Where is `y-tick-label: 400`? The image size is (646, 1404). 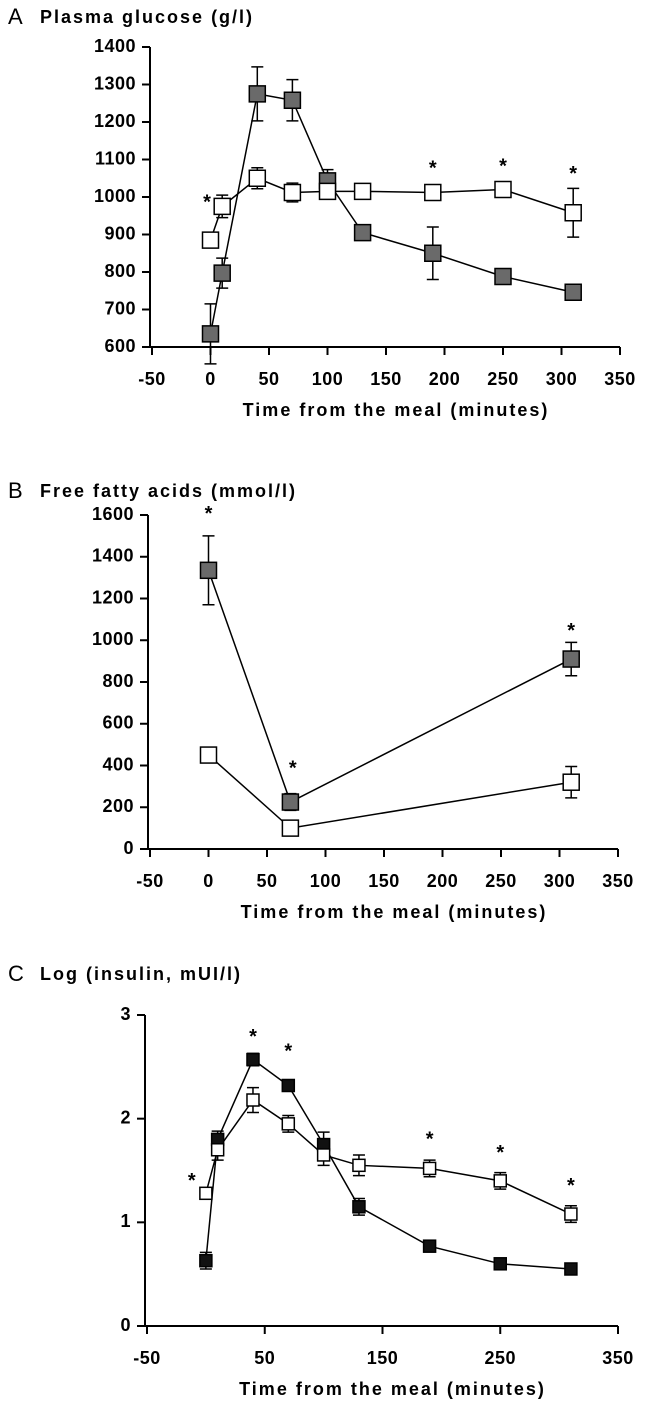
y-tick-label: 400 is located at coordinates (118, 764).